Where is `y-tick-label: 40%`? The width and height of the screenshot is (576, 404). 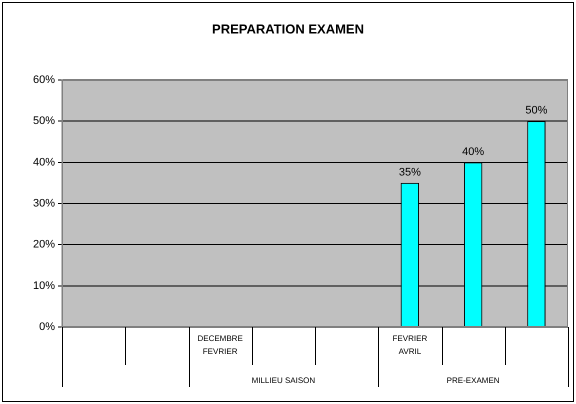
y-tick-label: 40% is located at coordinates (44, 162).